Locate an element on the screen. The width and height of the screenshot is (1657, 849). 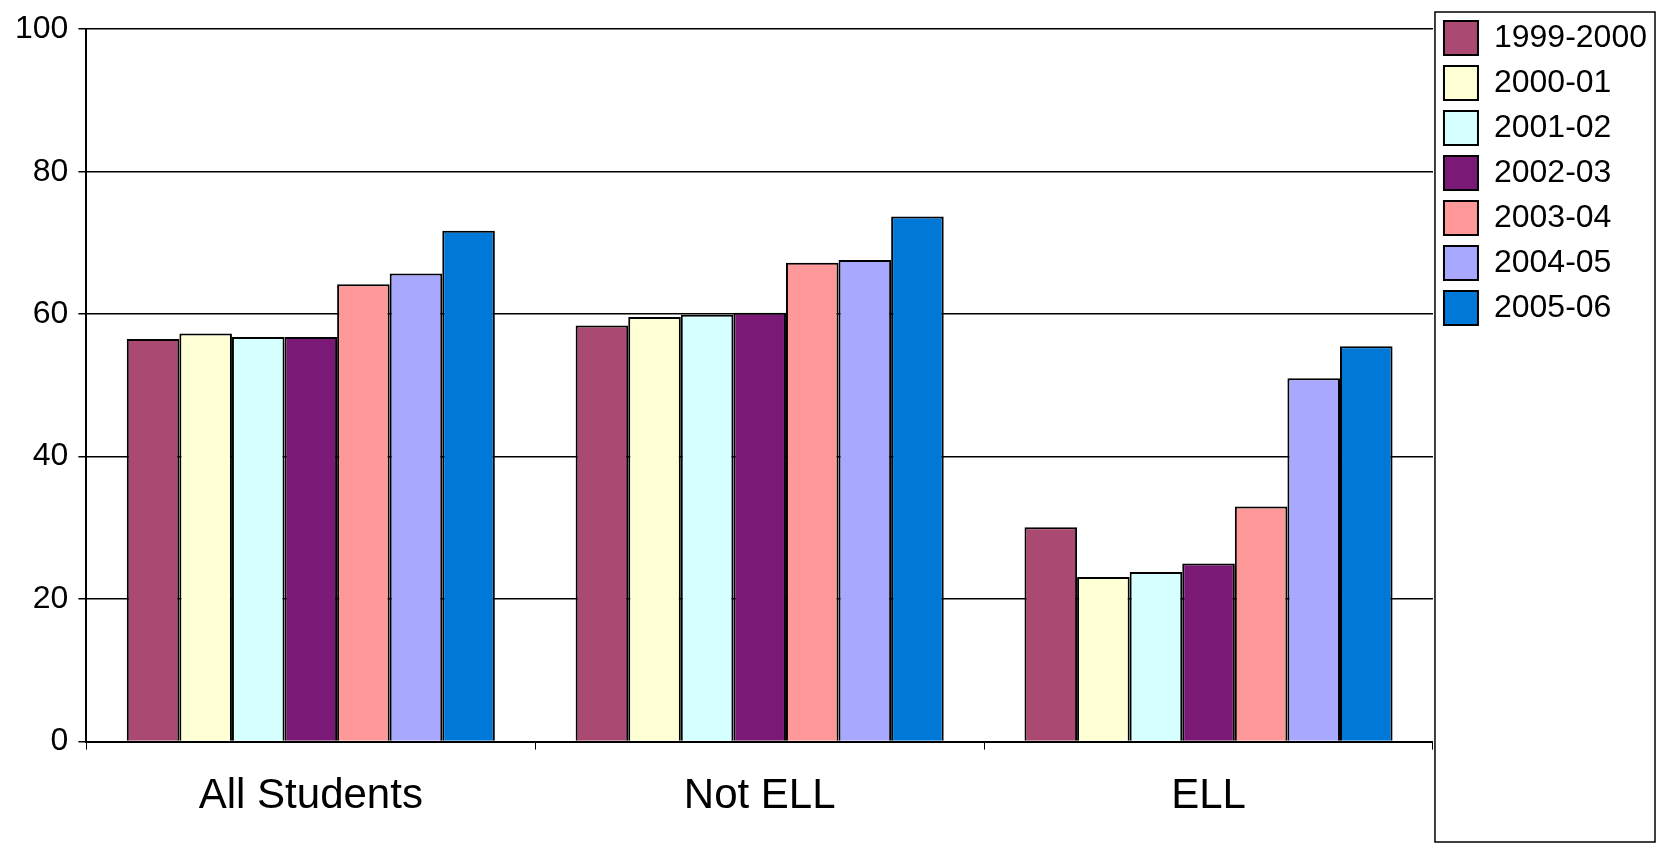
legend-label: 1999-2000 is located at coordinates (1570, 35).